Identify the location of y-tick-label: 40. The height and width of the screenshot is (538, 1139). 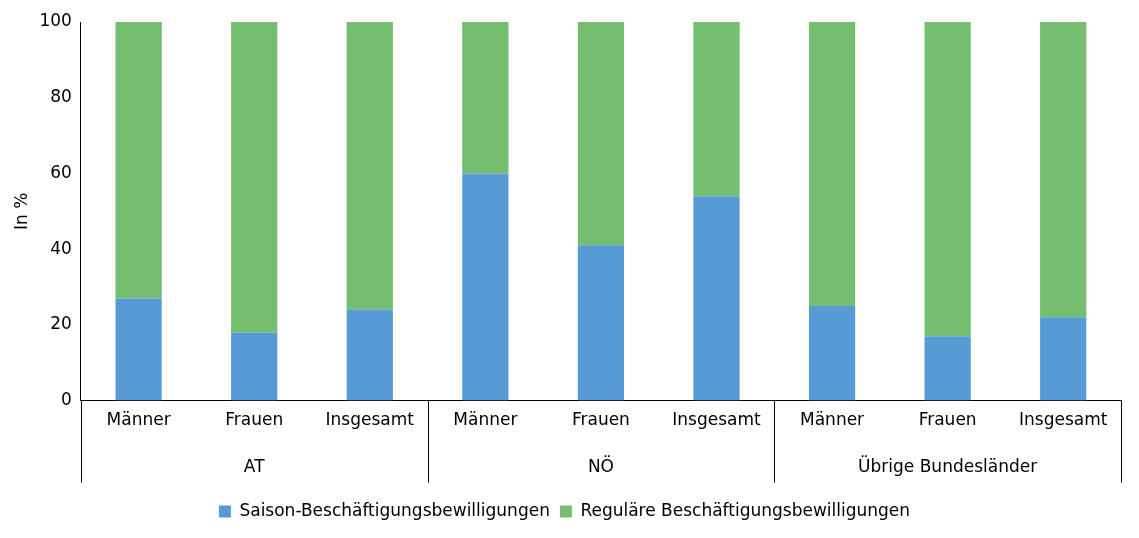
(61, 247).